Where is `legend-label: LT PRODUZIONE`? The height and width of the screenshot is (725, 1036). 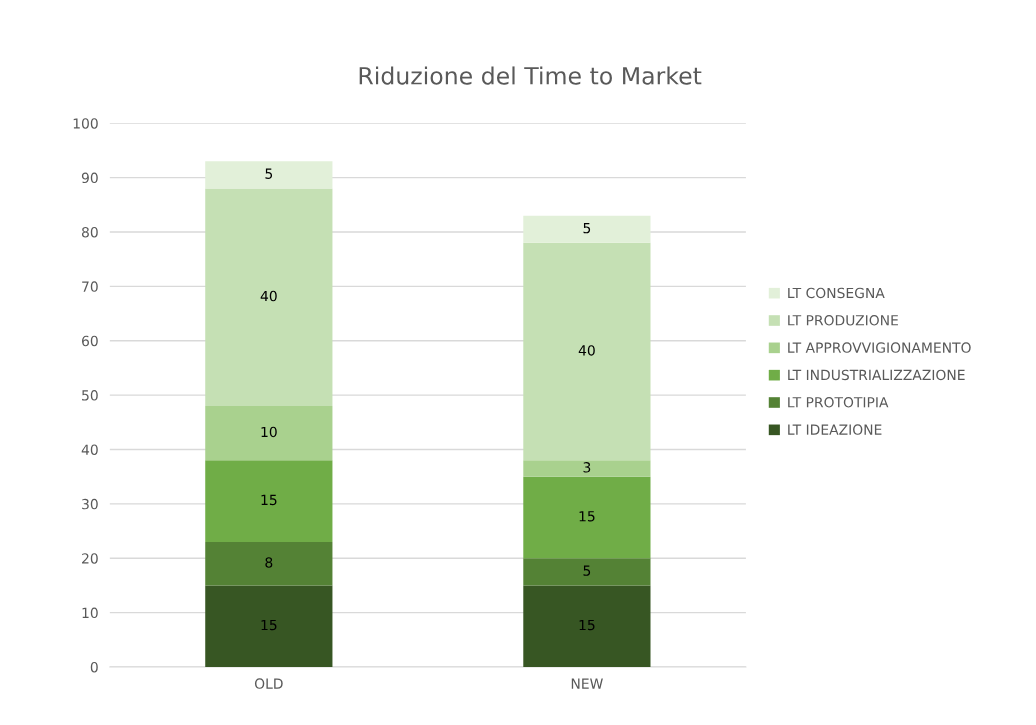 legend-label: LT PRODUZIONE is located at coordinates (843, 320).